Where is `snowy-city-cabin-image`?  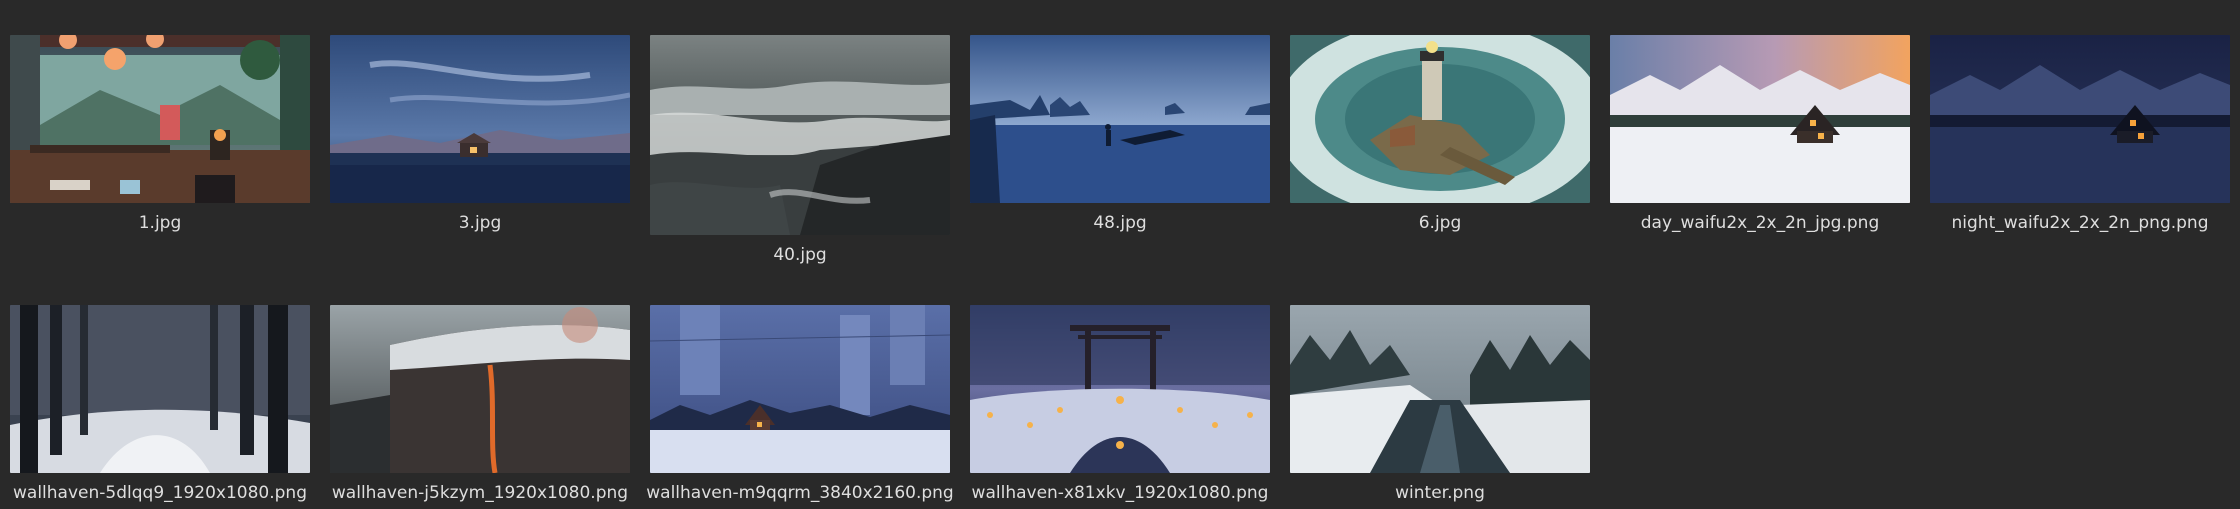 snowy-city-cabin-image is located at coordinates (800, 389).